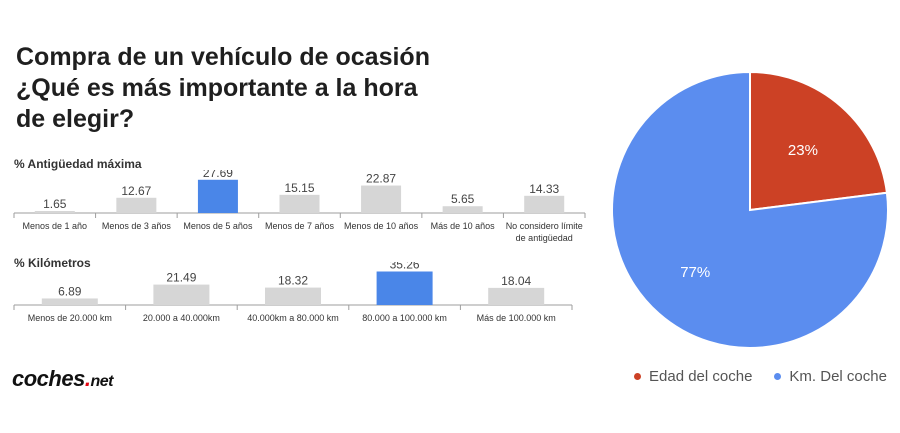 The height and width of the screenshot is (433, 900). Describe the element at coordinates (381, 179) in the screenshot. I see `bar-value-label: 22.87` at that location.